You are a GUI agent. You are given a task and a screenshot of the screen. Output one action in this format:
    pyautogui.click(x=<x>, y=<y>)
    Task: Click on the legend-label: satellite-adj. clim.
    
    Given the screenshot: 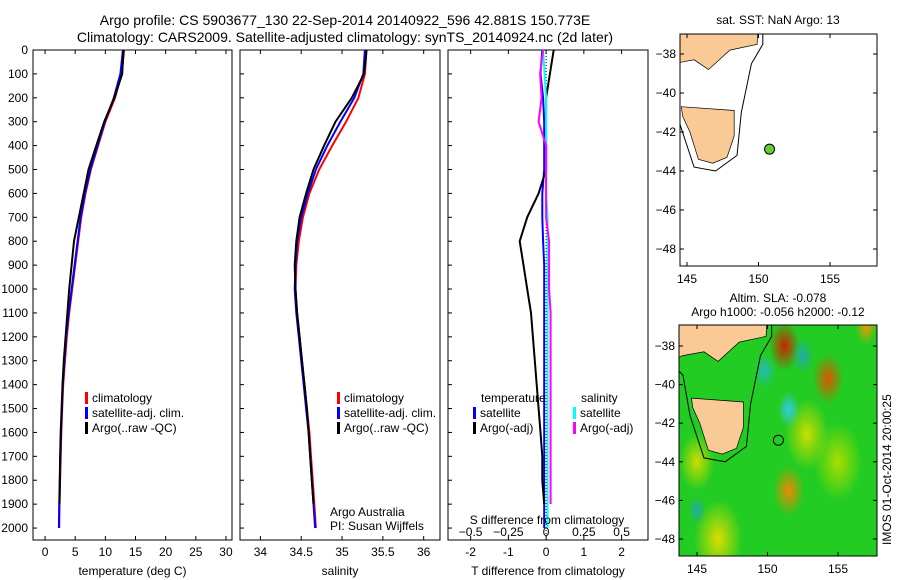 What is the action you would take?
    pyautogui.click(x=390, y=413)
    